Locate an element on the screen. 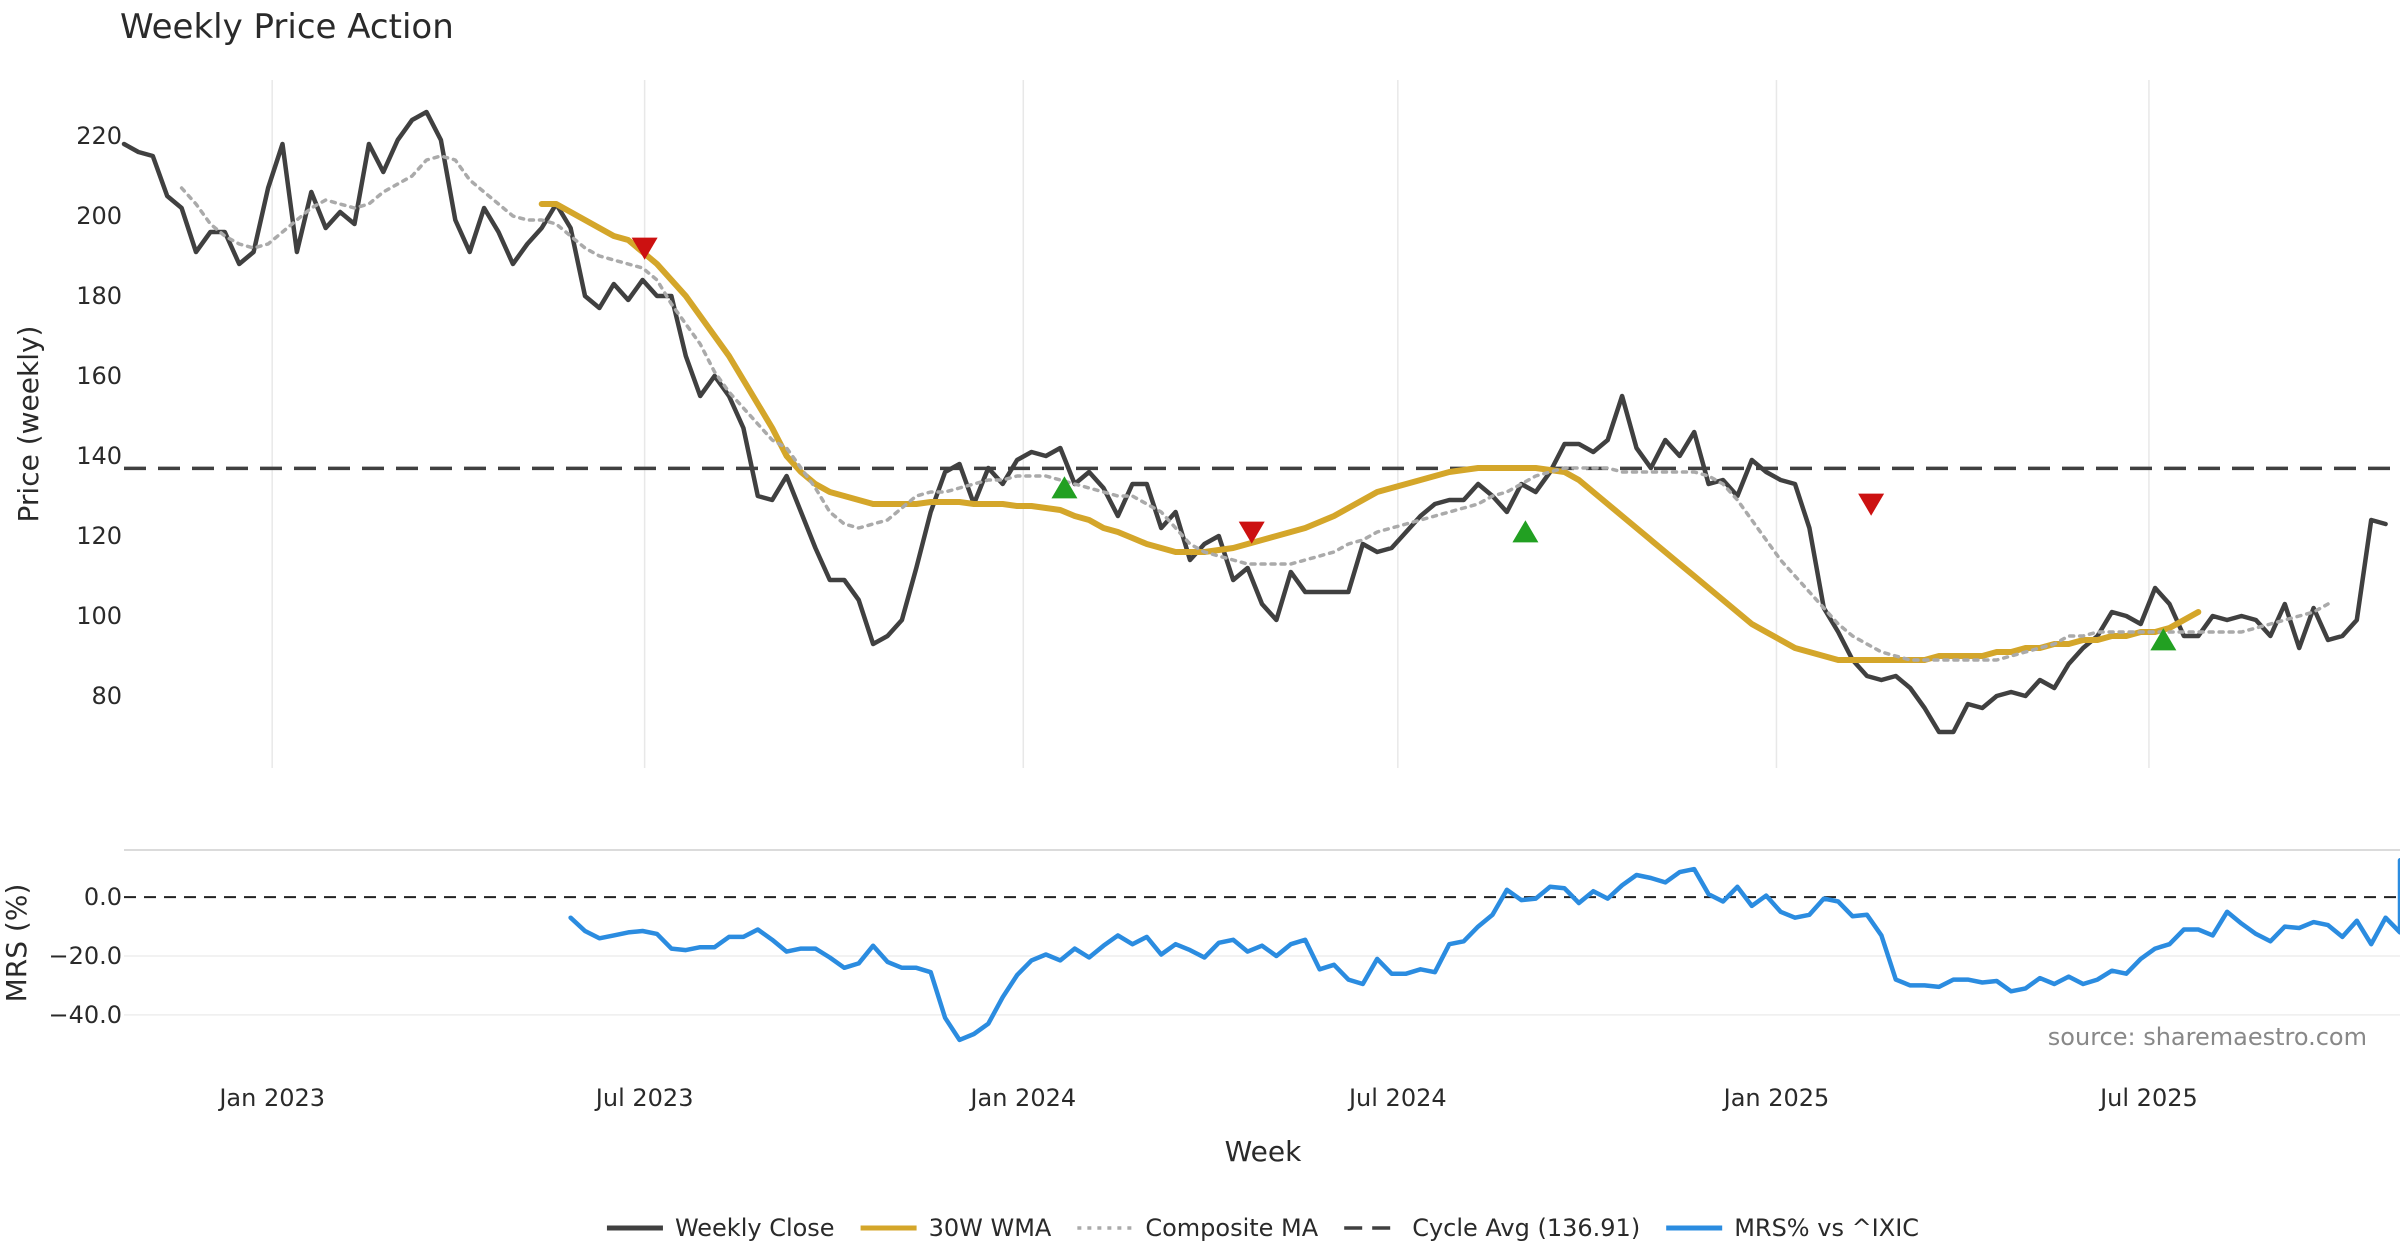 Image resolution: width=2400 pixels, height=1260 pixels. source-note: source: sharemaestro.com is located at coordinates (2207, 1037).